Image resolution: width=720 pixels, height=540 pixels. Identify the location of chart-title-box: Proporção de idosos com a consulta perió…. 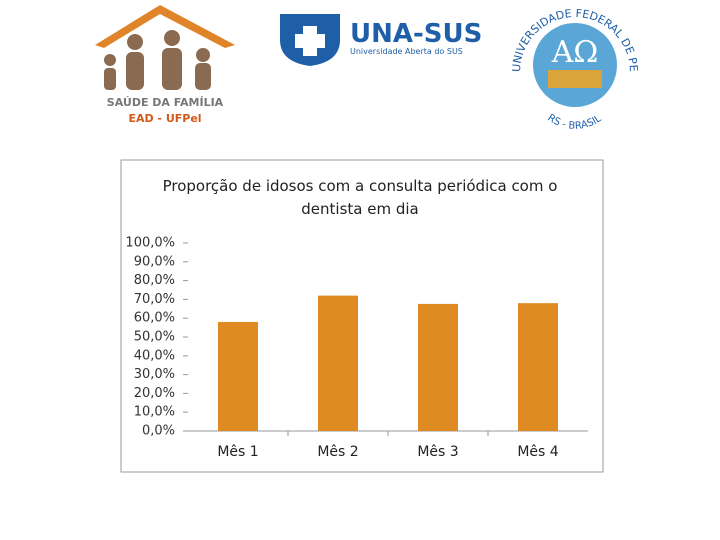
(360, 197).